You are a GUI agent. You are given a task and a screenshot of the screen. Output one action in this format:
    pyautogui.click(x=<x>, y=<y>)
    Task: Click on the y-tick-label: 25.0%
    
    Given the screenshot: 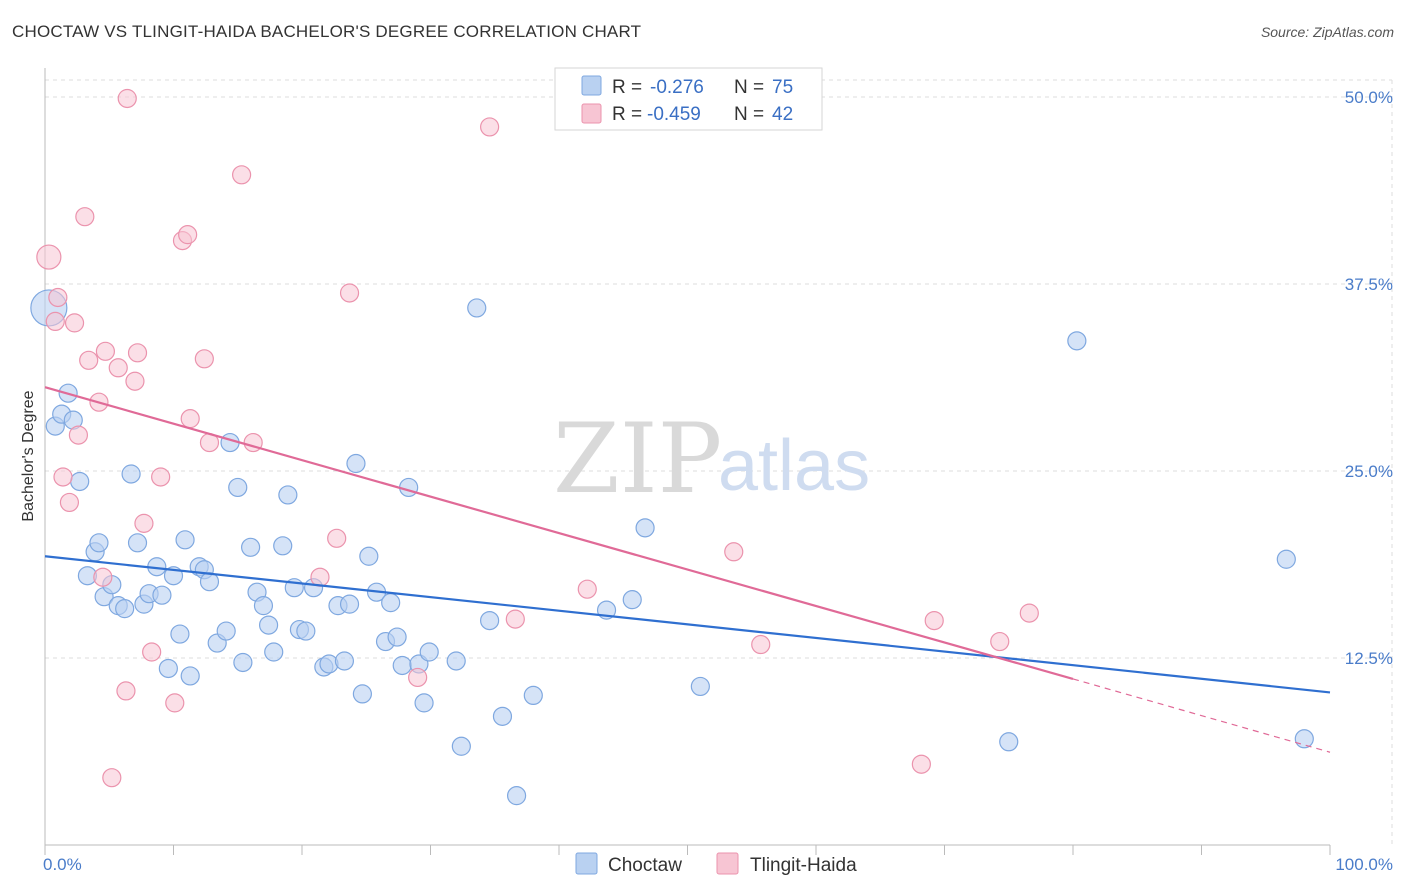 What is the action you would take?
    pyautogui.click(x=1369, y=471)
    